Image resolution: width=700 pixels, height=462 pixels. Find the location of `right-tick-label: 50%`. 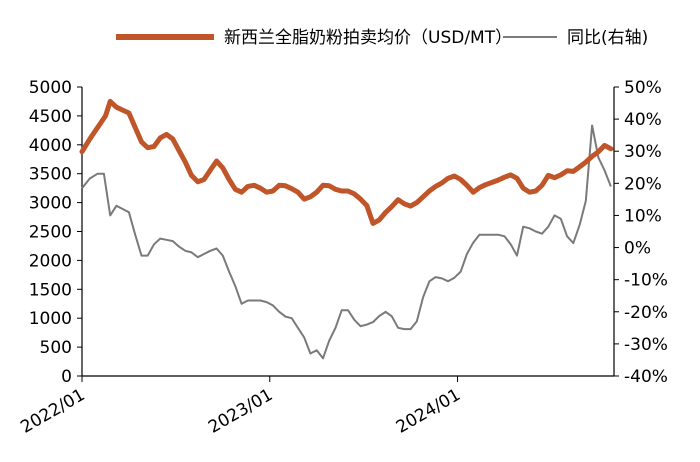

right-tick-label: 50% is located at coordinates (643, 88).